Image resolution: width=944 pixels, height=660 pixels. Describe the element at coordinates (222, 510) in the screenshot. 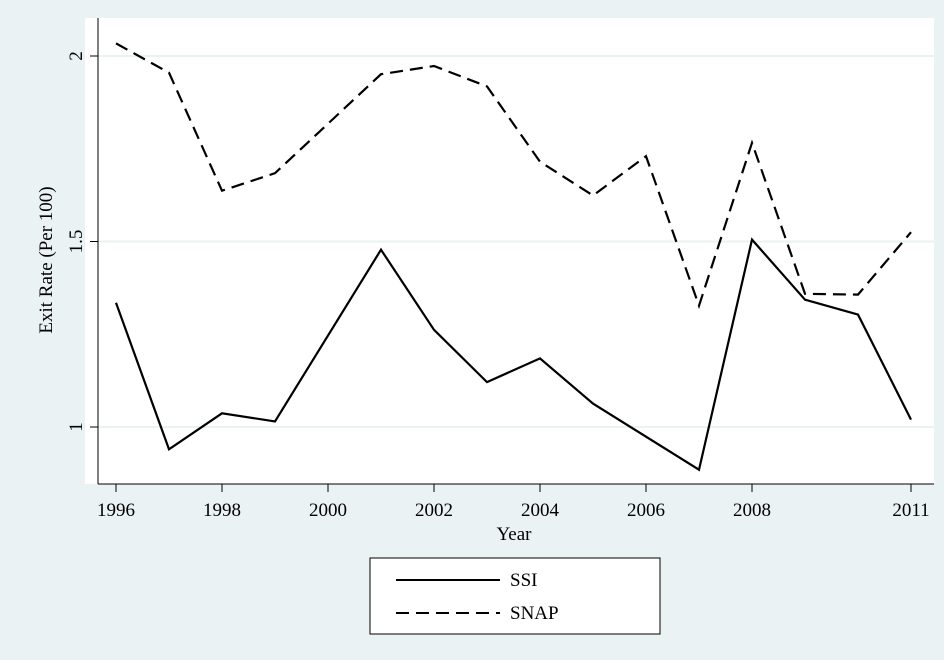

I see `x-tick-label-1: 1998` at that location.